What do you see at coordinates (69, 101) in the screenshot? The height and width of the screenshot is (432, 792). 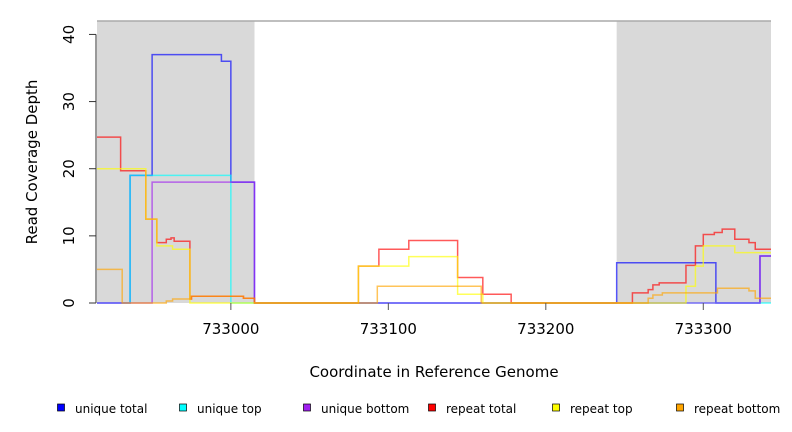 I see `y-tick-label: 30` at bounding box center [69, 101].